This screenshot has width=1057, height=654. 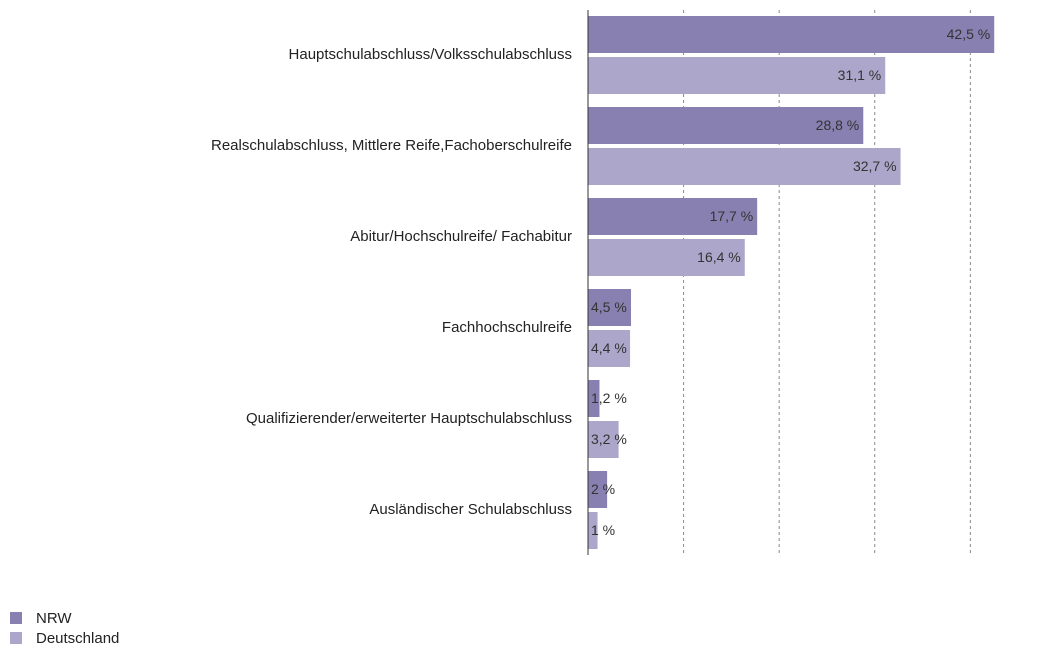 I want to click on value-label: 3,2 %, so click(x=609, y=439).